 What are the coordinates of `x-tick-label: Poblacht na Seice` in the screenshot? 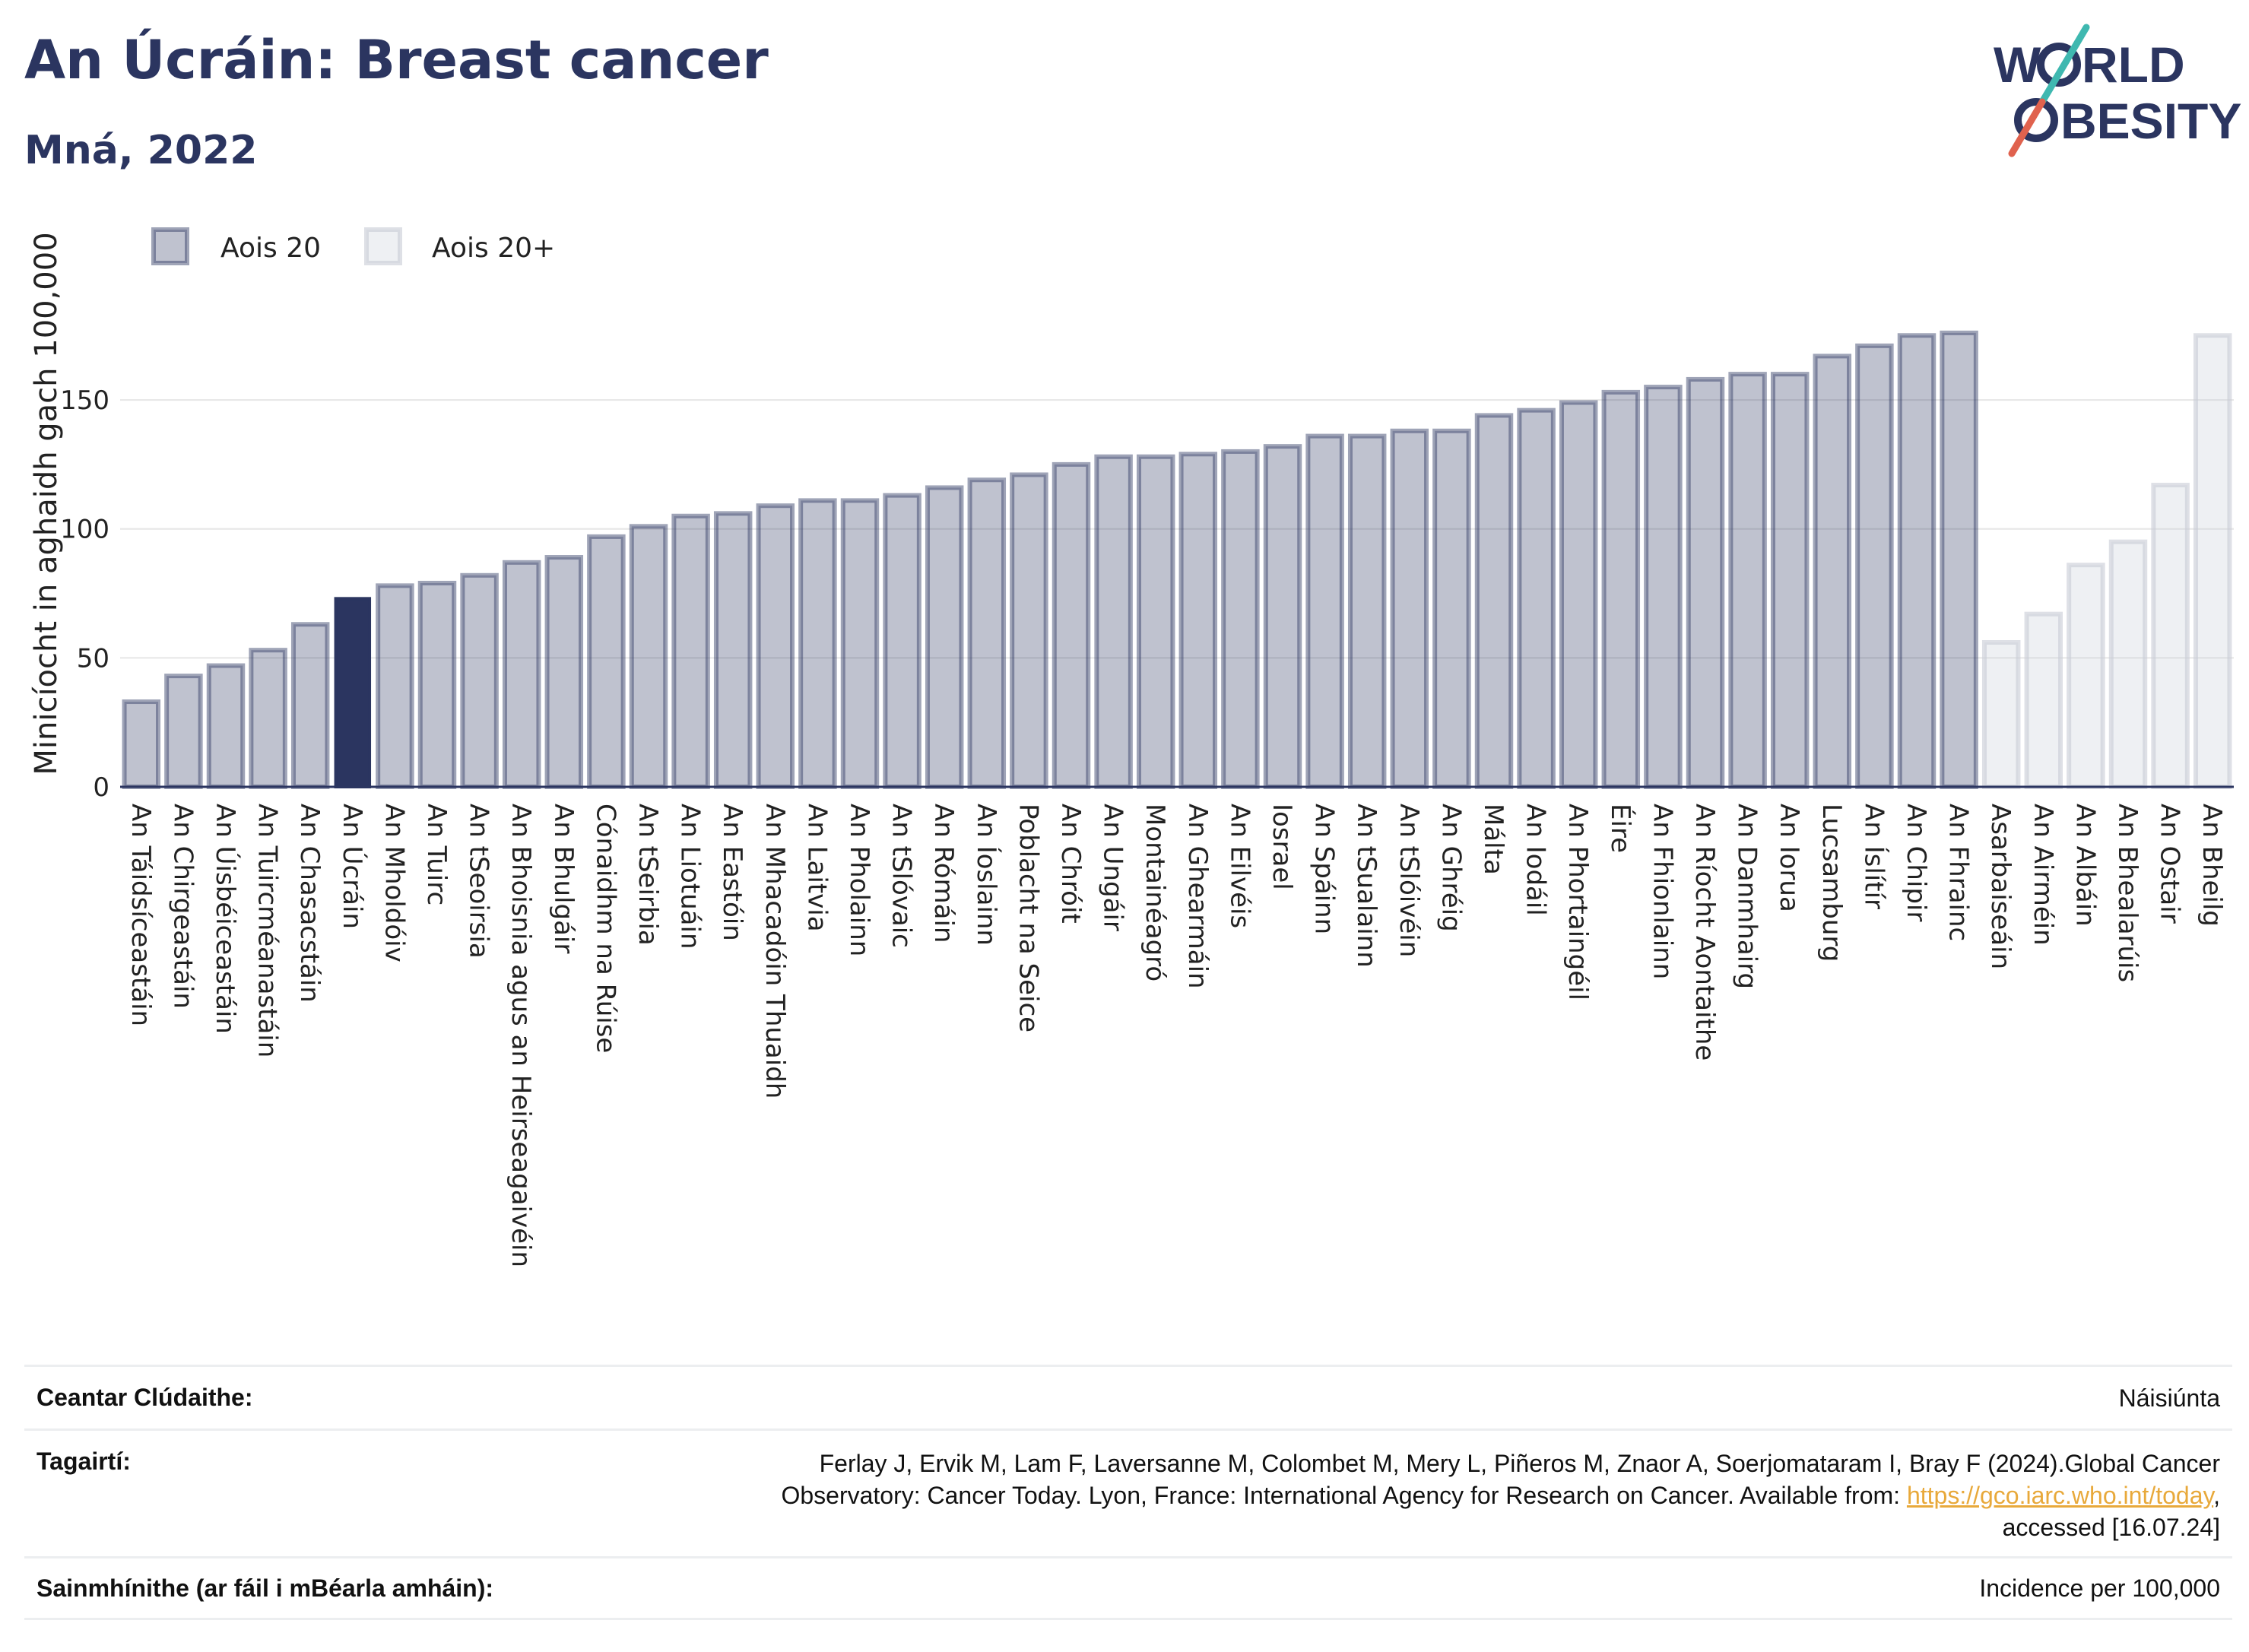 It's located at (1028, 918).